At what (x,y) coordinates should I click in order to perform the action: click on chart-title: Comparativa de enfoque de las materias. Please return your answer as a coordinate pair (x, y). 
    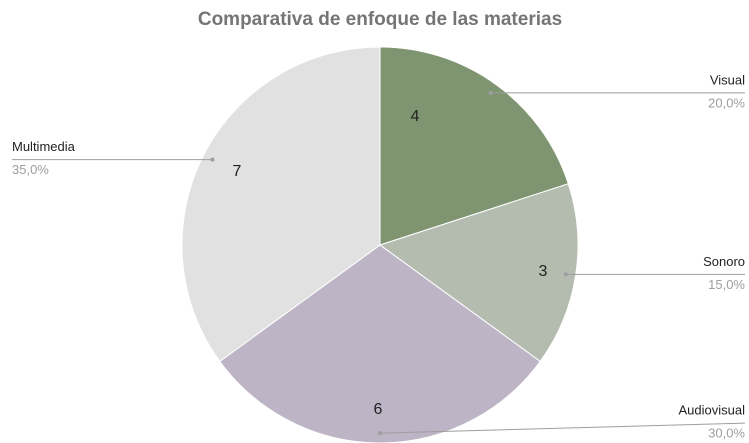
    Looking at the image, I should click on (380, 19).